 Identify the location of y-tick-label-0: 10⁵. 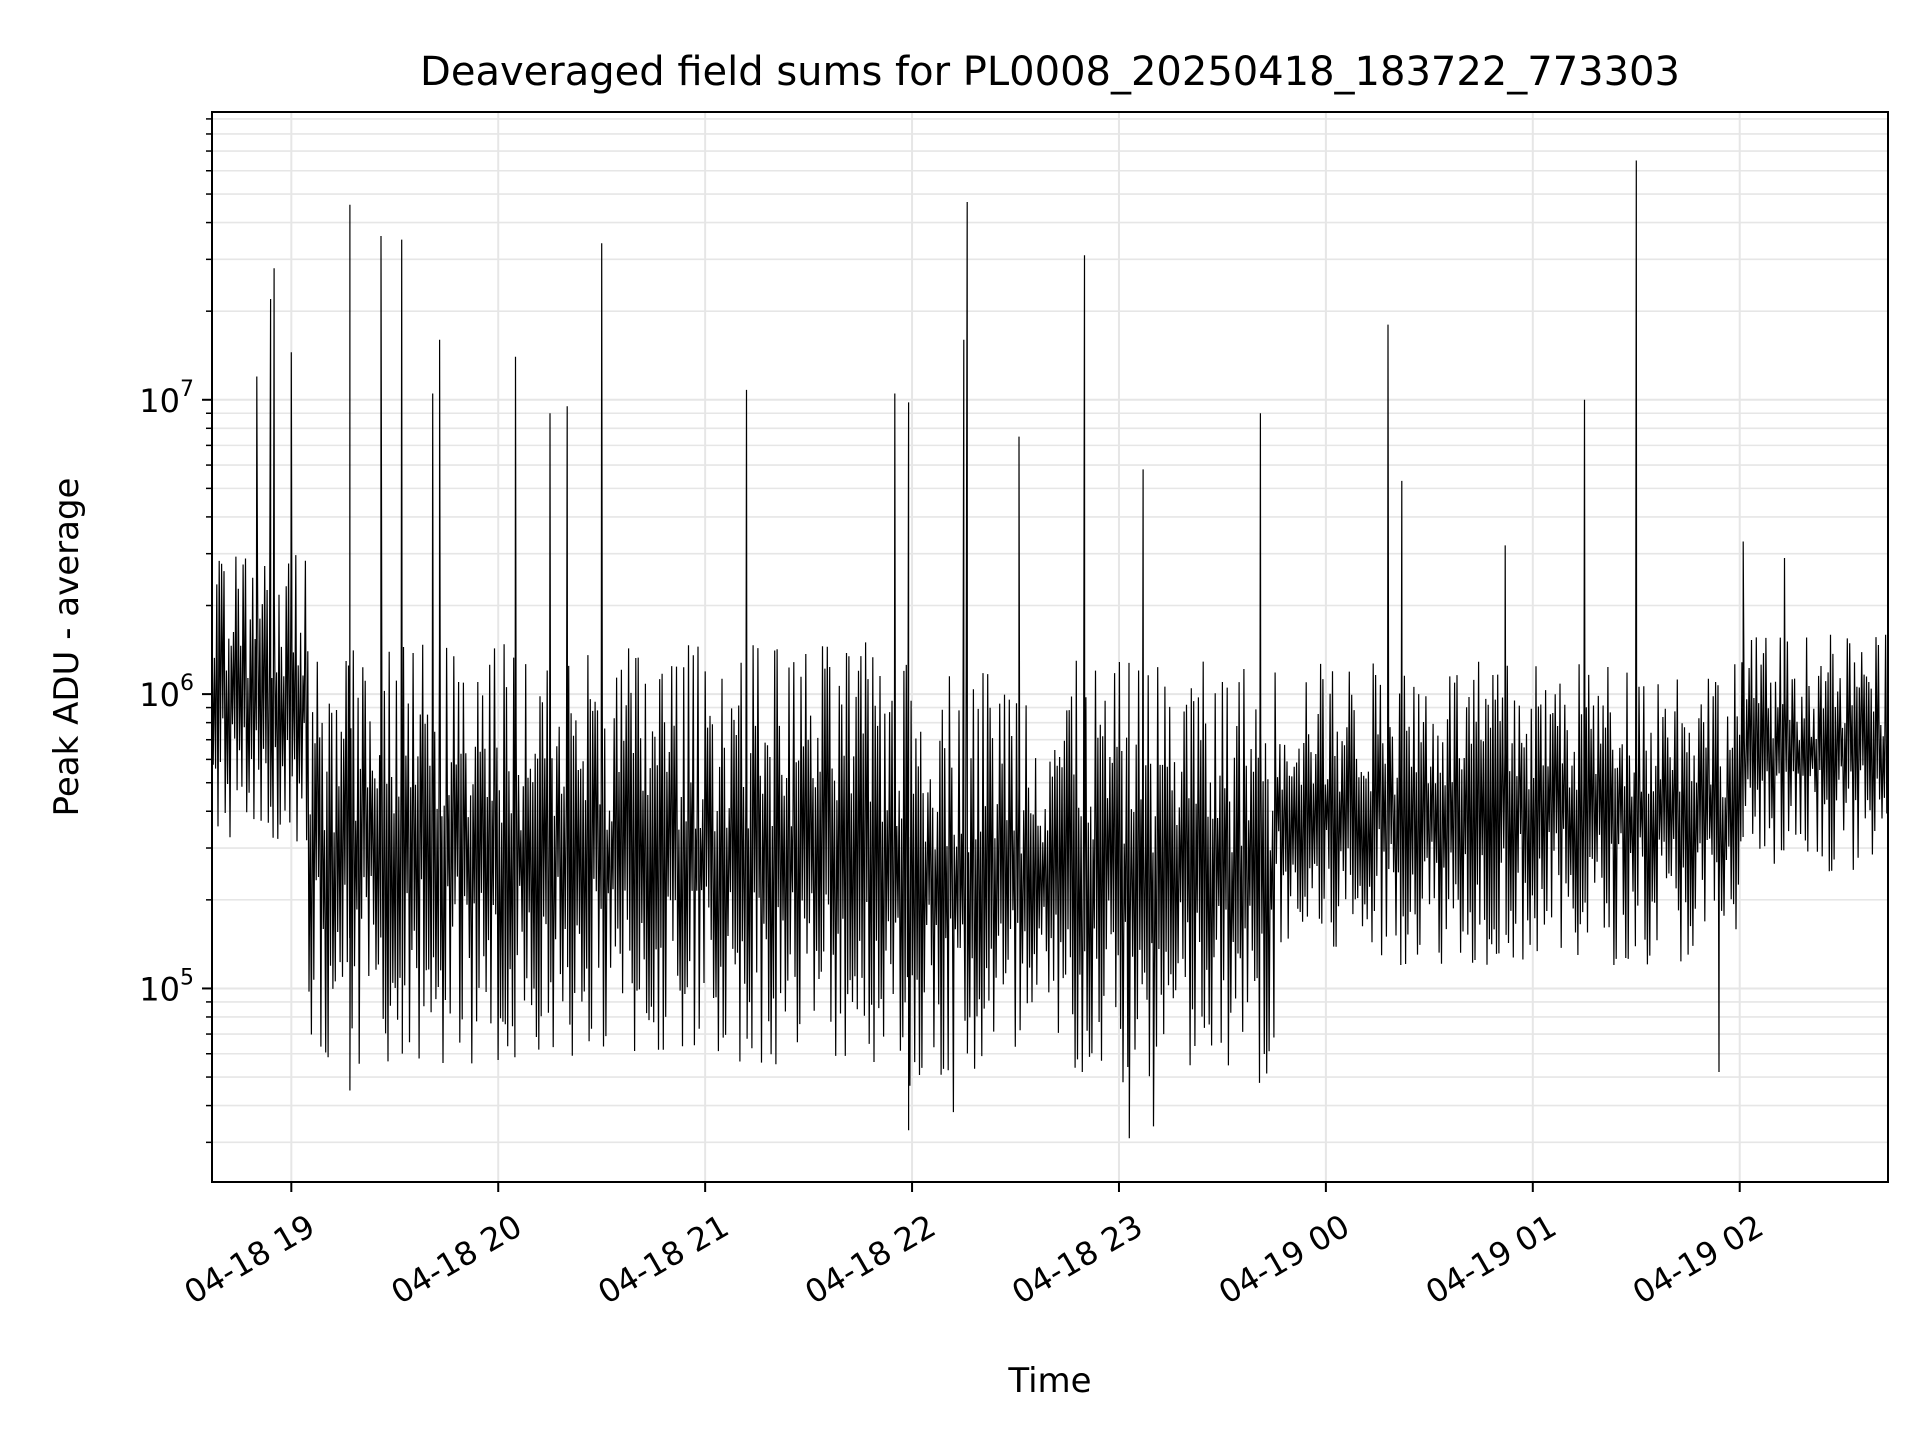
(166, 986).